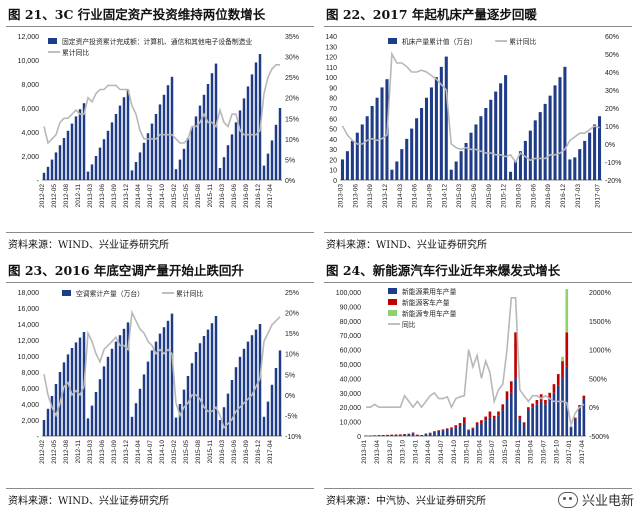 The width and height of the screenshot is (640, 515). I want to click on y-tick-label-left: 20, so click(333, 160).